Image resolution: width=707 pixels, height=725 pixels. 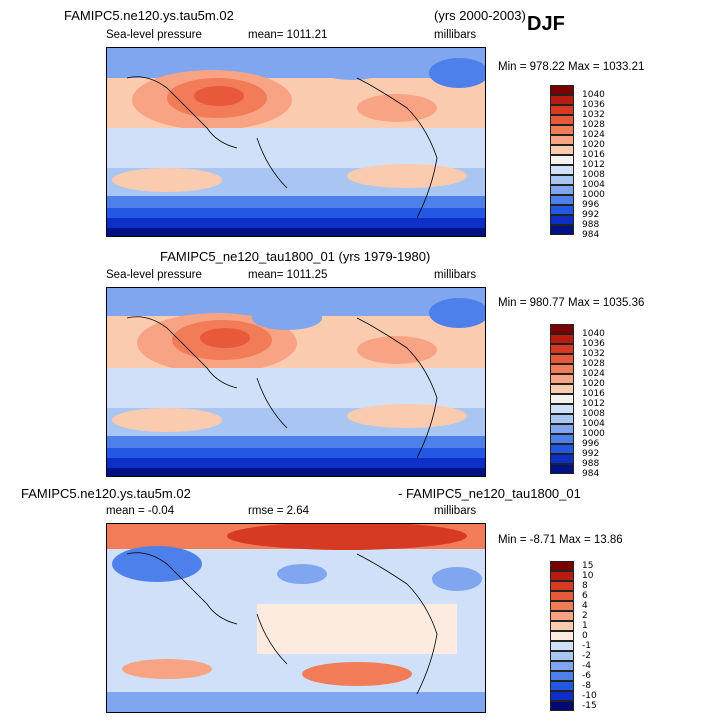 What do you see at coordinates (560, 540) in the screenshot?
I see `panel3-minmax-label: Min = -8.71 Max = 13.86` at bounding box center [560, 540].